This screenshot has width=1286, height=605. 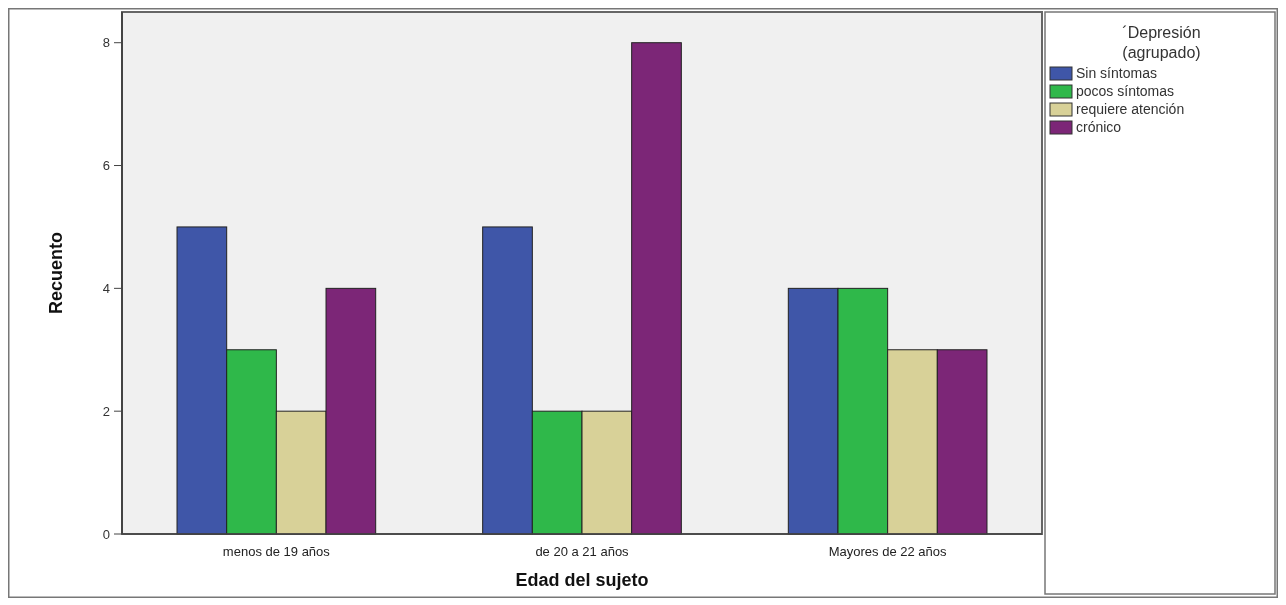 I want to click on x-tick-label: Mayores de 22 años, so click(x=888, y=551).